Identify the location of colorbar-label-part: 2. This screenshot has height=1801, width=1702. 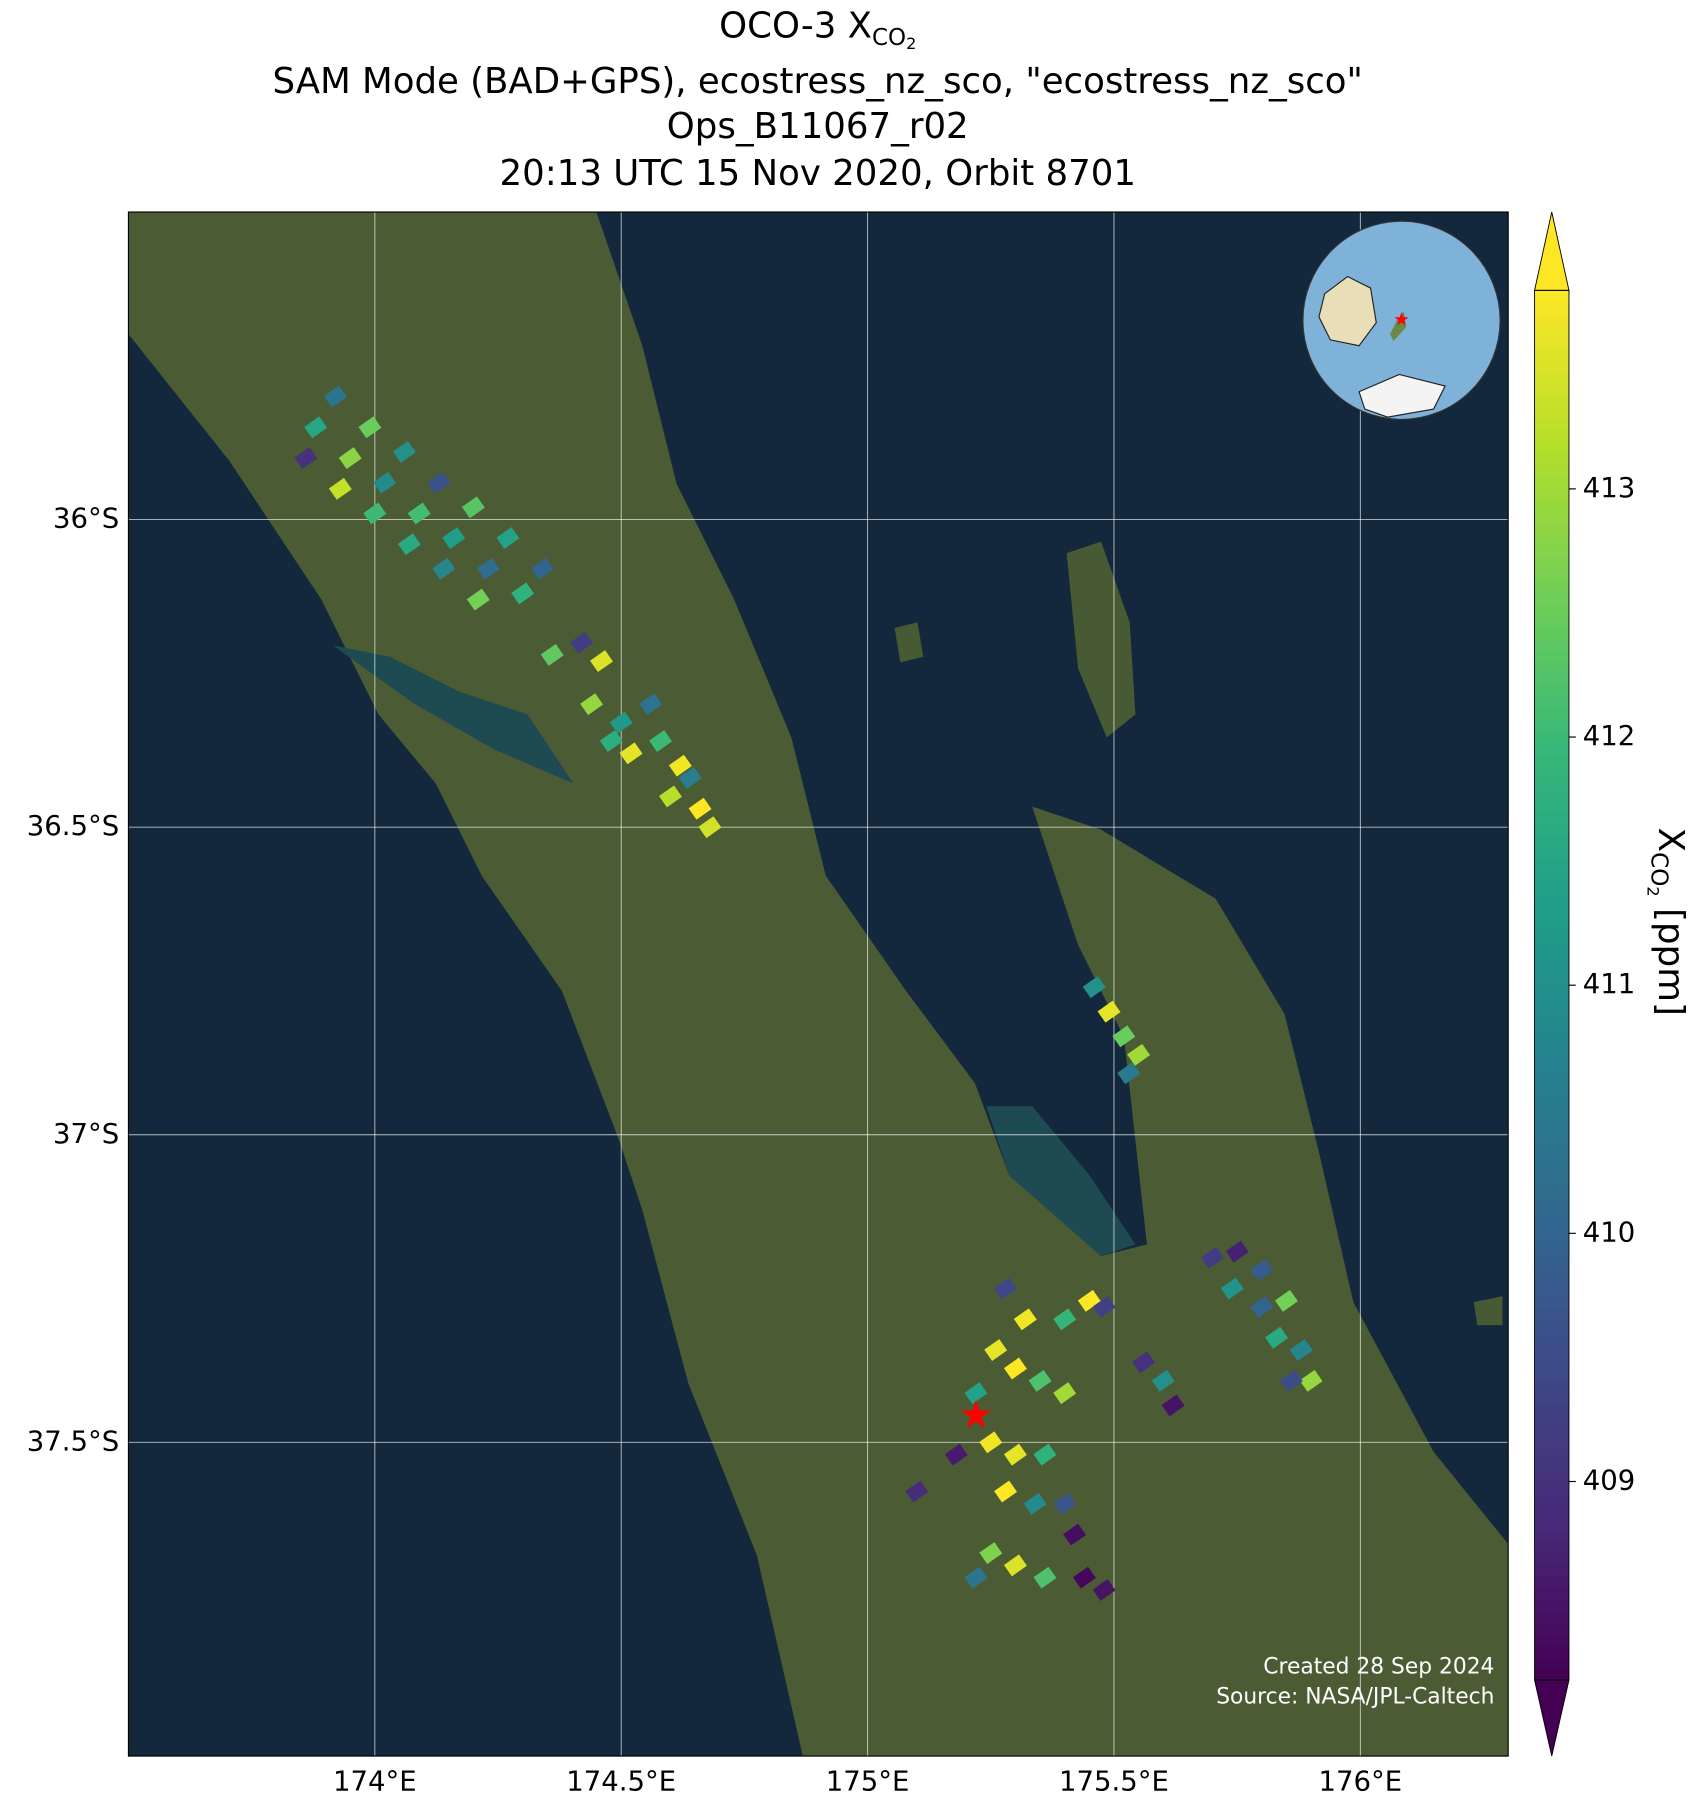
(1653, 891).